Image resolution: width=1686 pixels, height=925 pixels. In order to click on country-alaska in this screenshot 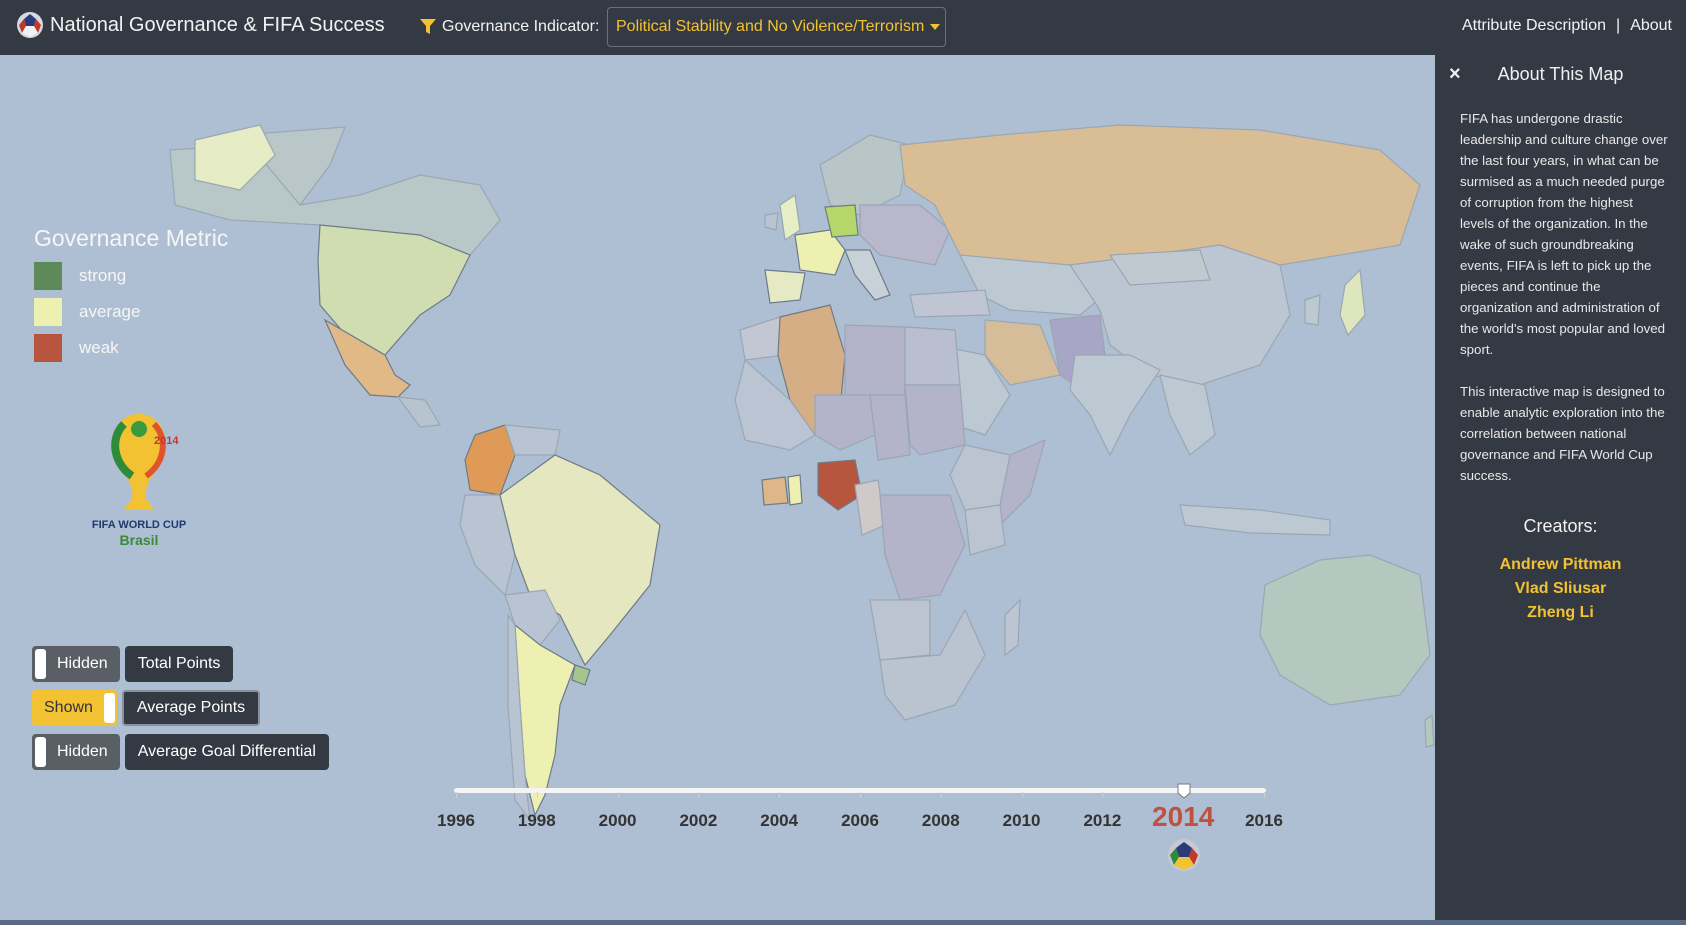, I will do `click(235, 157)`.